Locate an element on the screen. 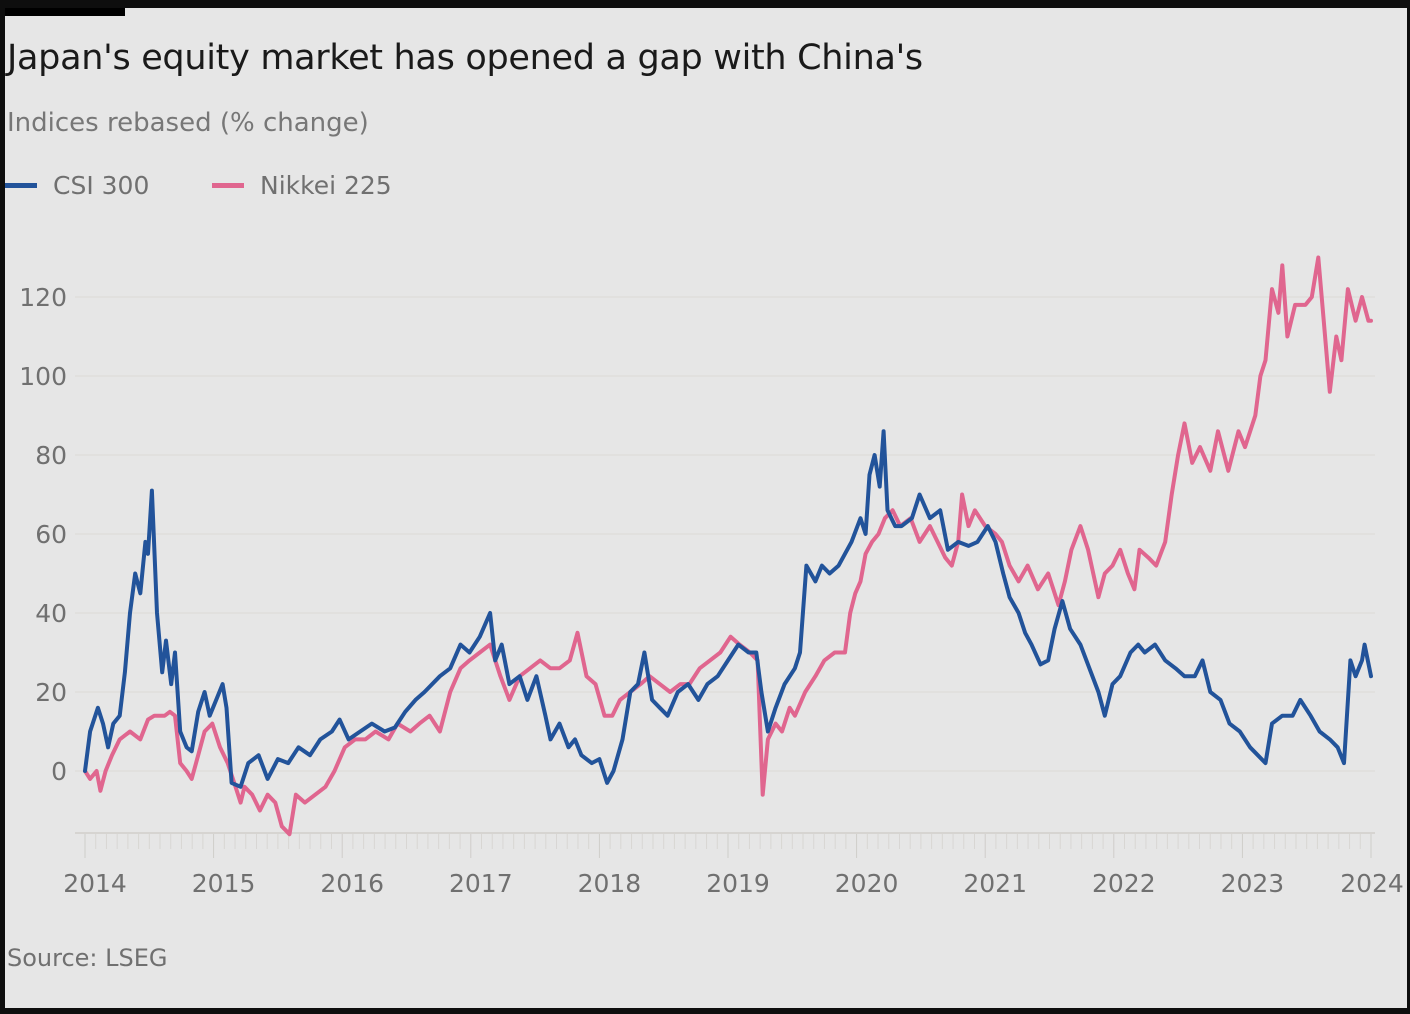 Image resolution: width=1410 pixels, height=1014 pixels. y-tick-label: 100 is located at coordinates (43, 376).